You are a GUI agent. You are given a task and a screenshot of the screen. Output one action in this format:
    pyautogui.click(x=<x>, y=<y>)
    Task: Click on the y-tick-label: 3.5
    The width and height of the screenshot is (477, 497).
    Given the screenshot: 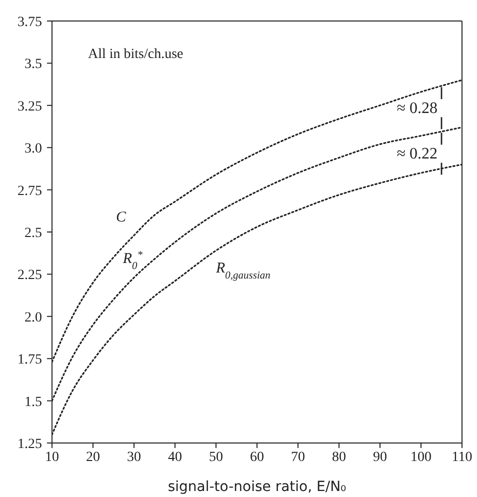 What is the action you would take?
    pyautogui.click(x=33, y=64)
    